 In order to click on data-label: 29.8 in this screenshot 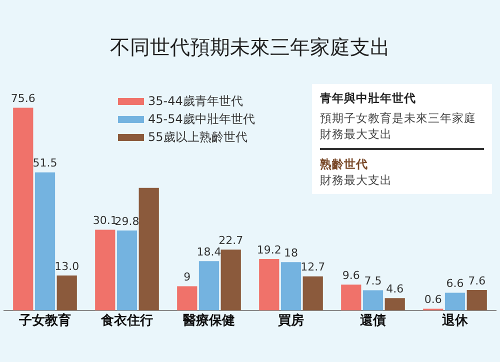, I will do `click(127, 221)`.